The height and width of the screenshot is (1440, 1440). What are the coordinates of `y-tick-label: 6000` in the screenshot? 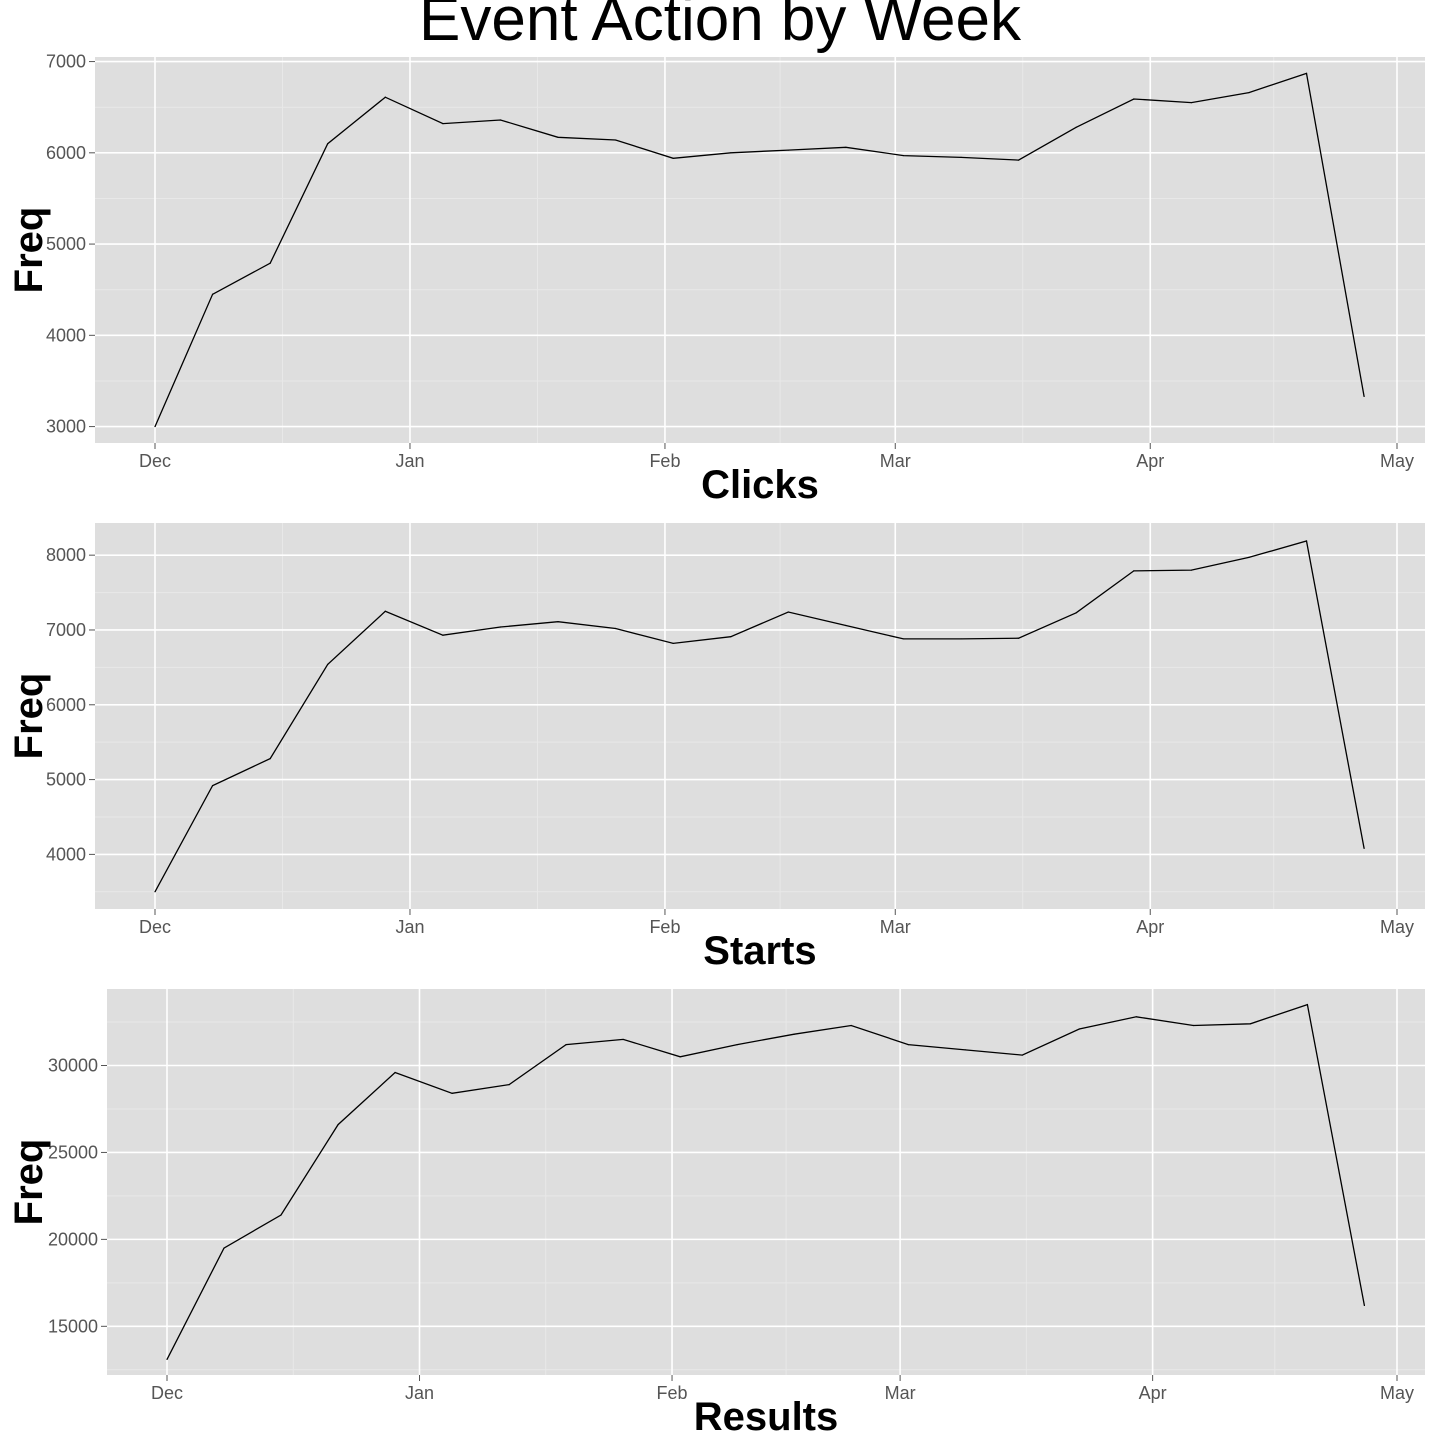 It's located at (66, 153).